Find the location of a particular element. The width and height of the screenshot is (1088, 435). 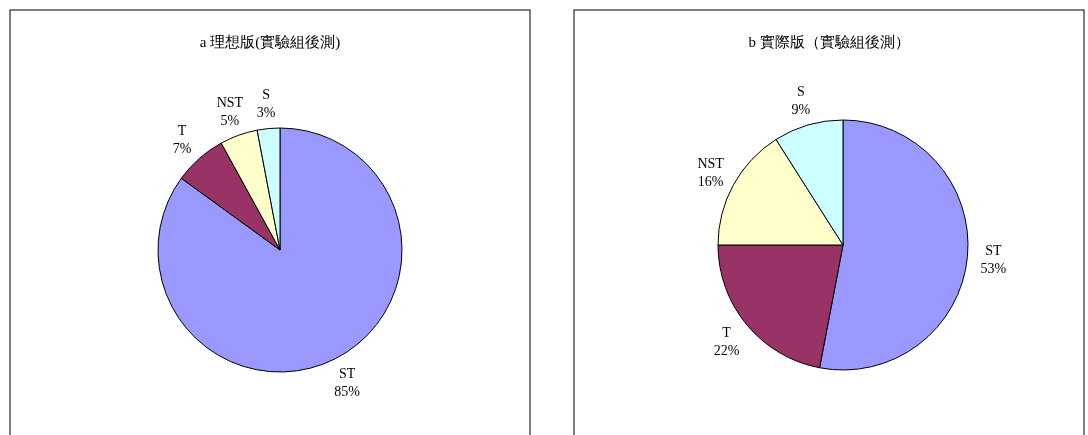

chart-title: b 實際版（實驗組後測） is located at coordinates (829, 42).